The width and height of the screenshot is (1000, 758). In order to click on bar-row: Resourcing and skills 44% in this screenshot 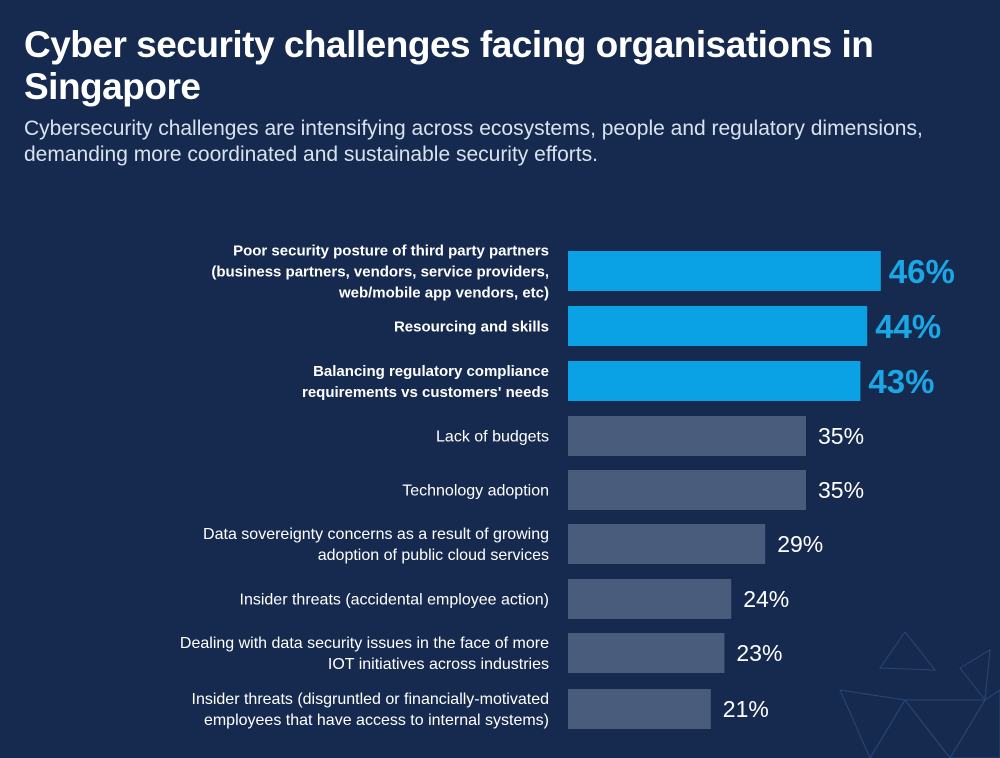, I will do `click(667, 326)`.